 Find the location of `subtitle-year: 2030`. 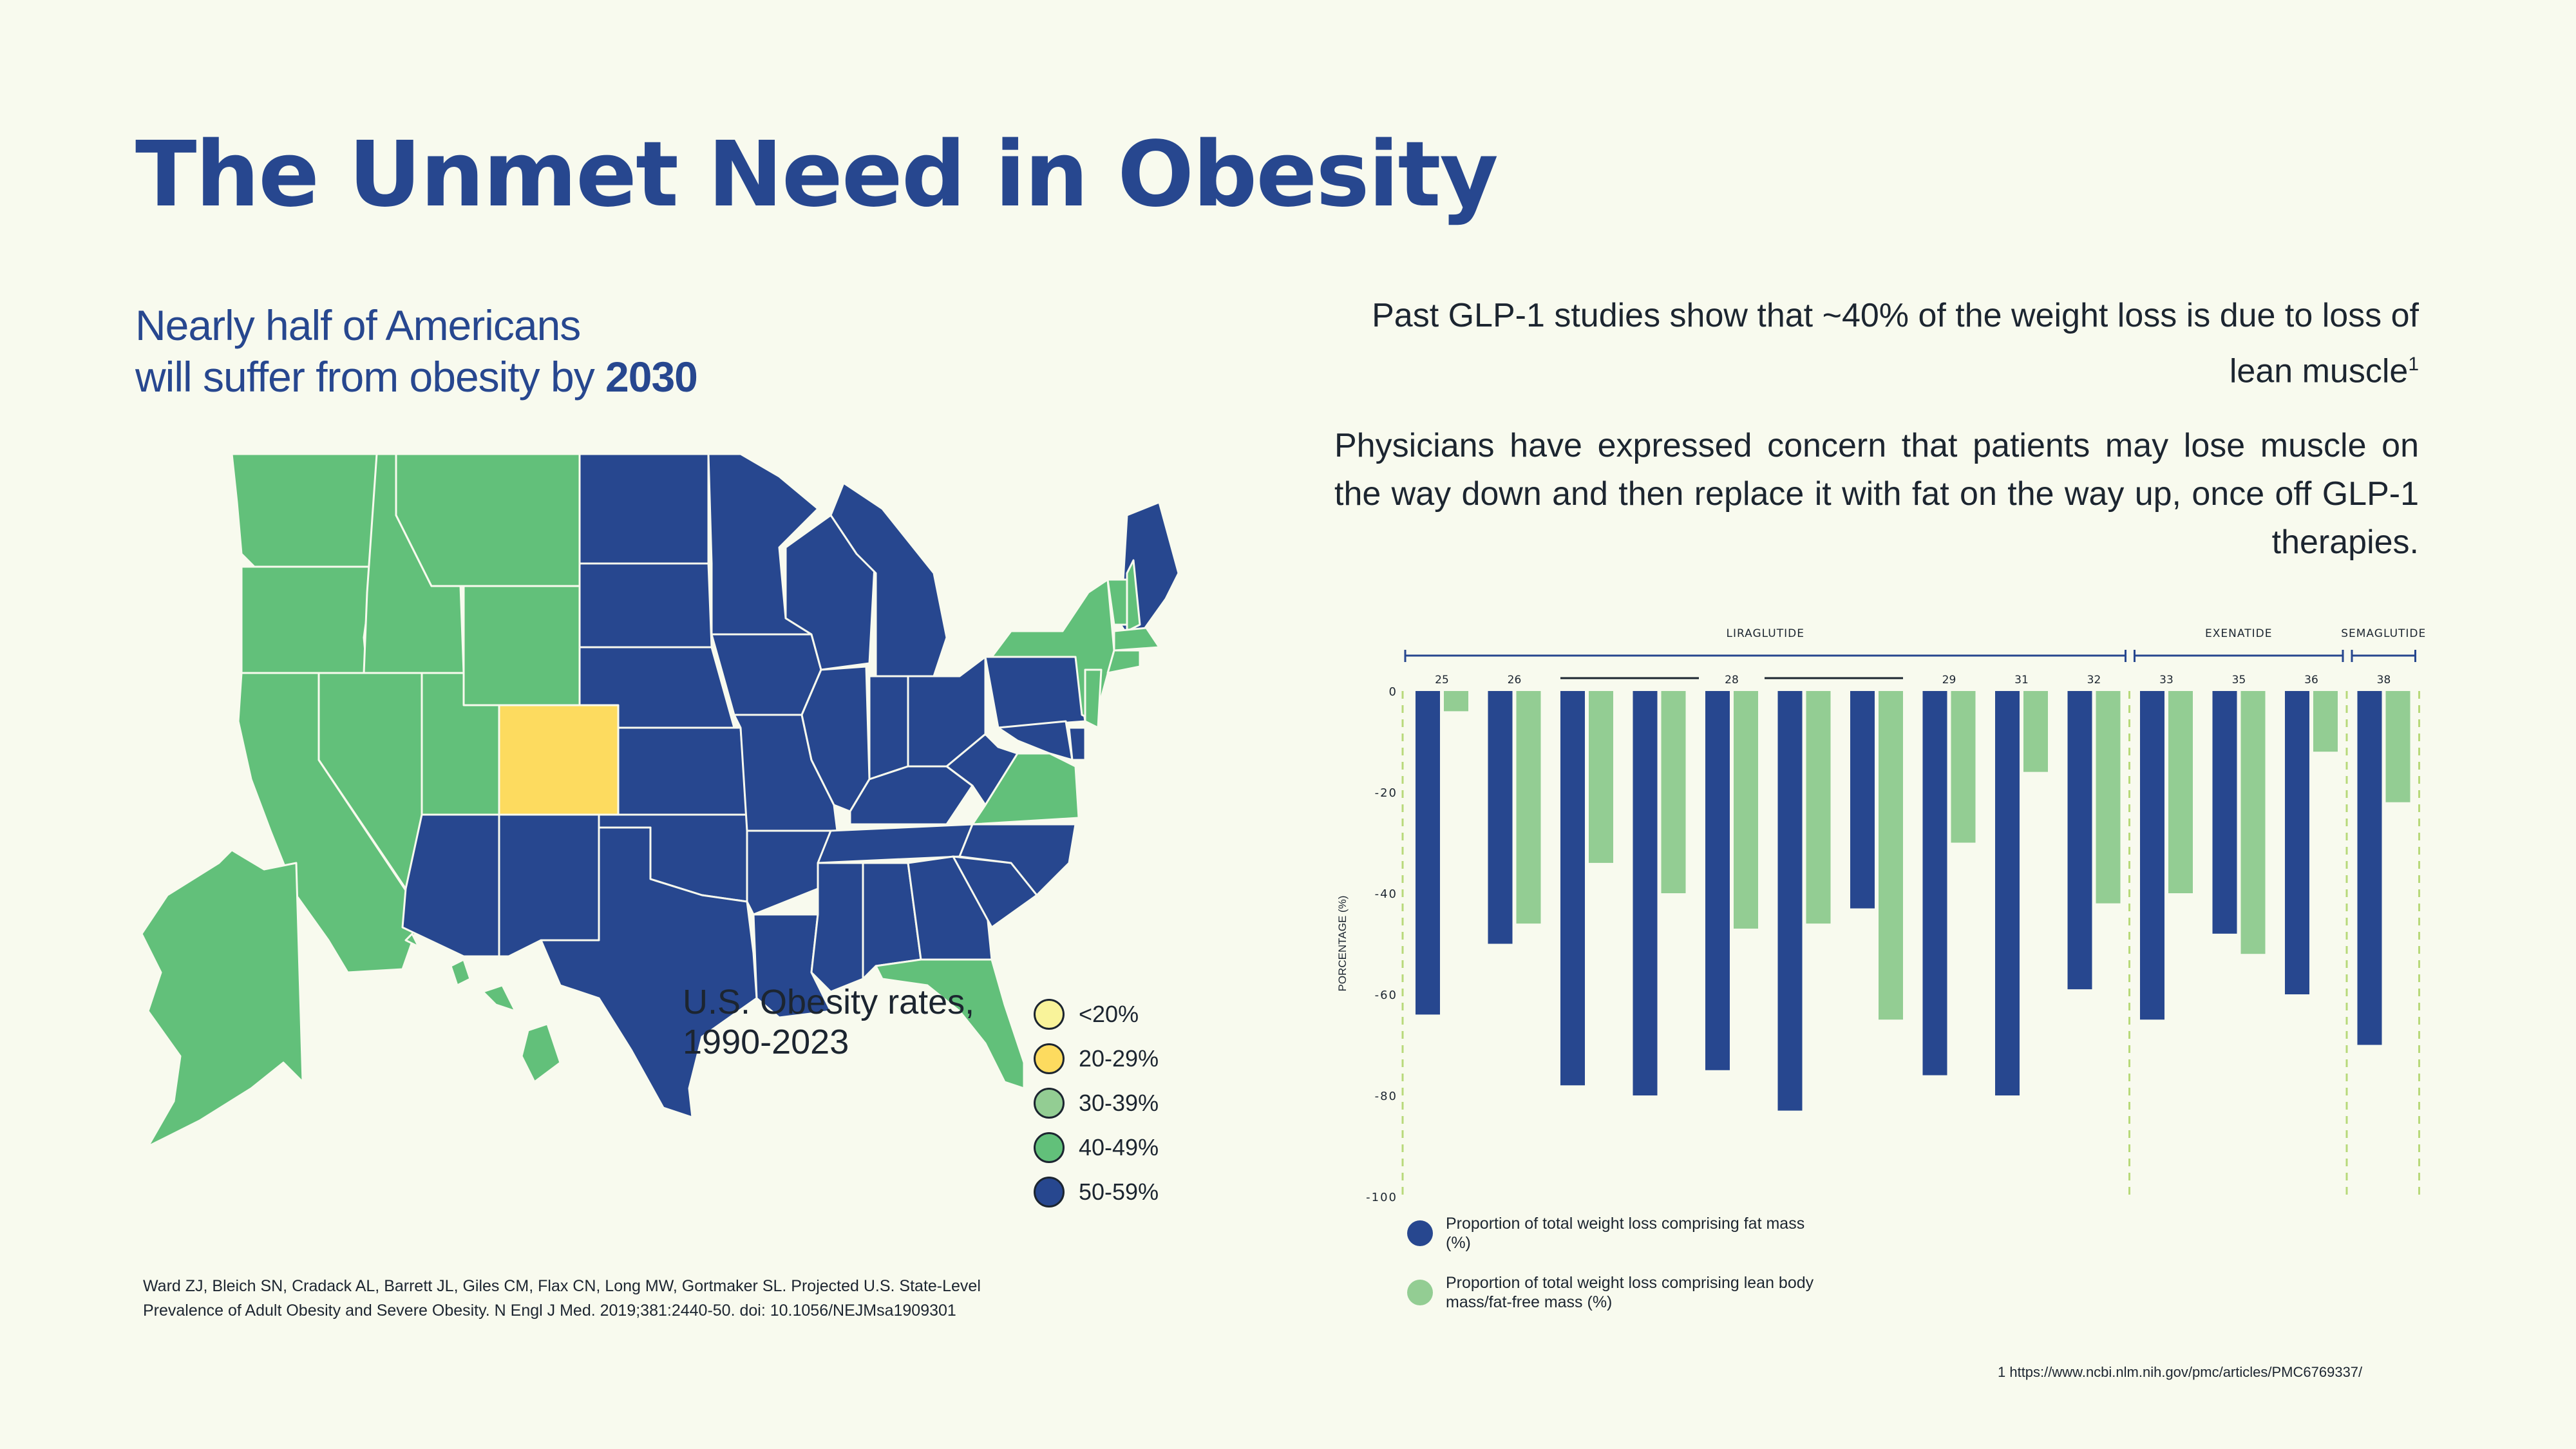

subtitle-year: 2030 is located at coordinates (651, 377).